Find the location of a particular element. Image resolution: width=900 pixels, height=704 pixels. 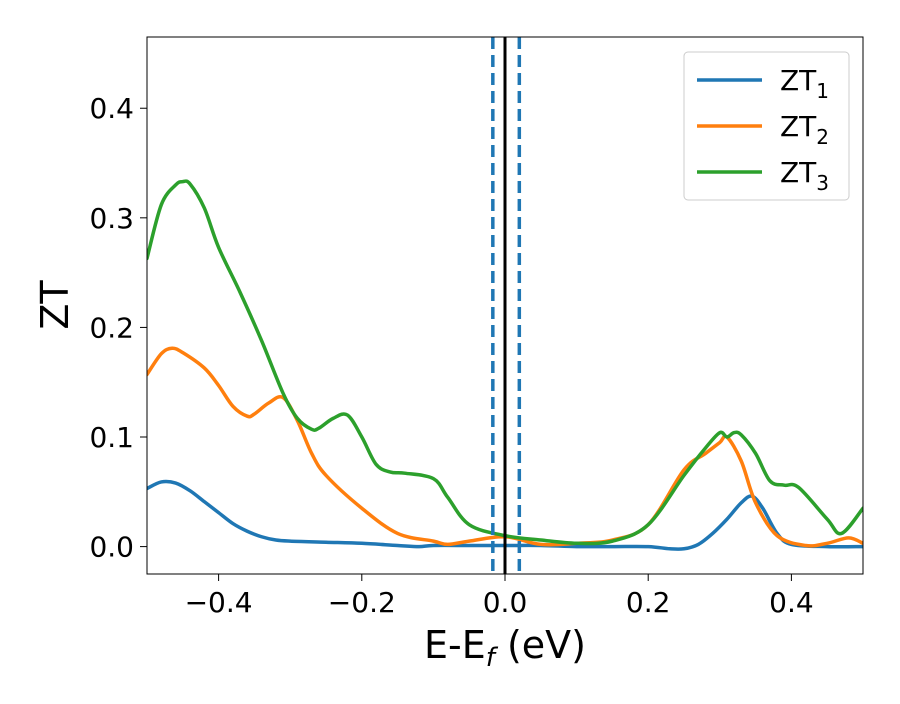

x-tick-label: −0.2 is located at coordinates (362, 602).